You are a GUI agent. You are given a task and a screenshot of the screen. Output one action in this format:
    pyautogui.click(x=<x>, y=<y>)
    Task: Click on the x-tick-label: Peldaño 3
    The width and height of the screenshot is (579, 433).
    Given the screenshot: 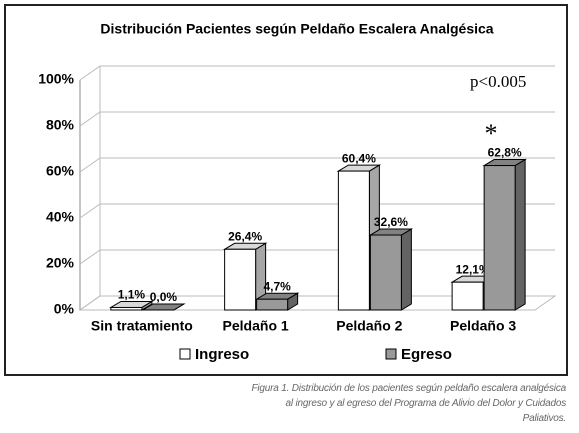 What is the action you would take?
    pyautogui.click(x=483, y=326)
    